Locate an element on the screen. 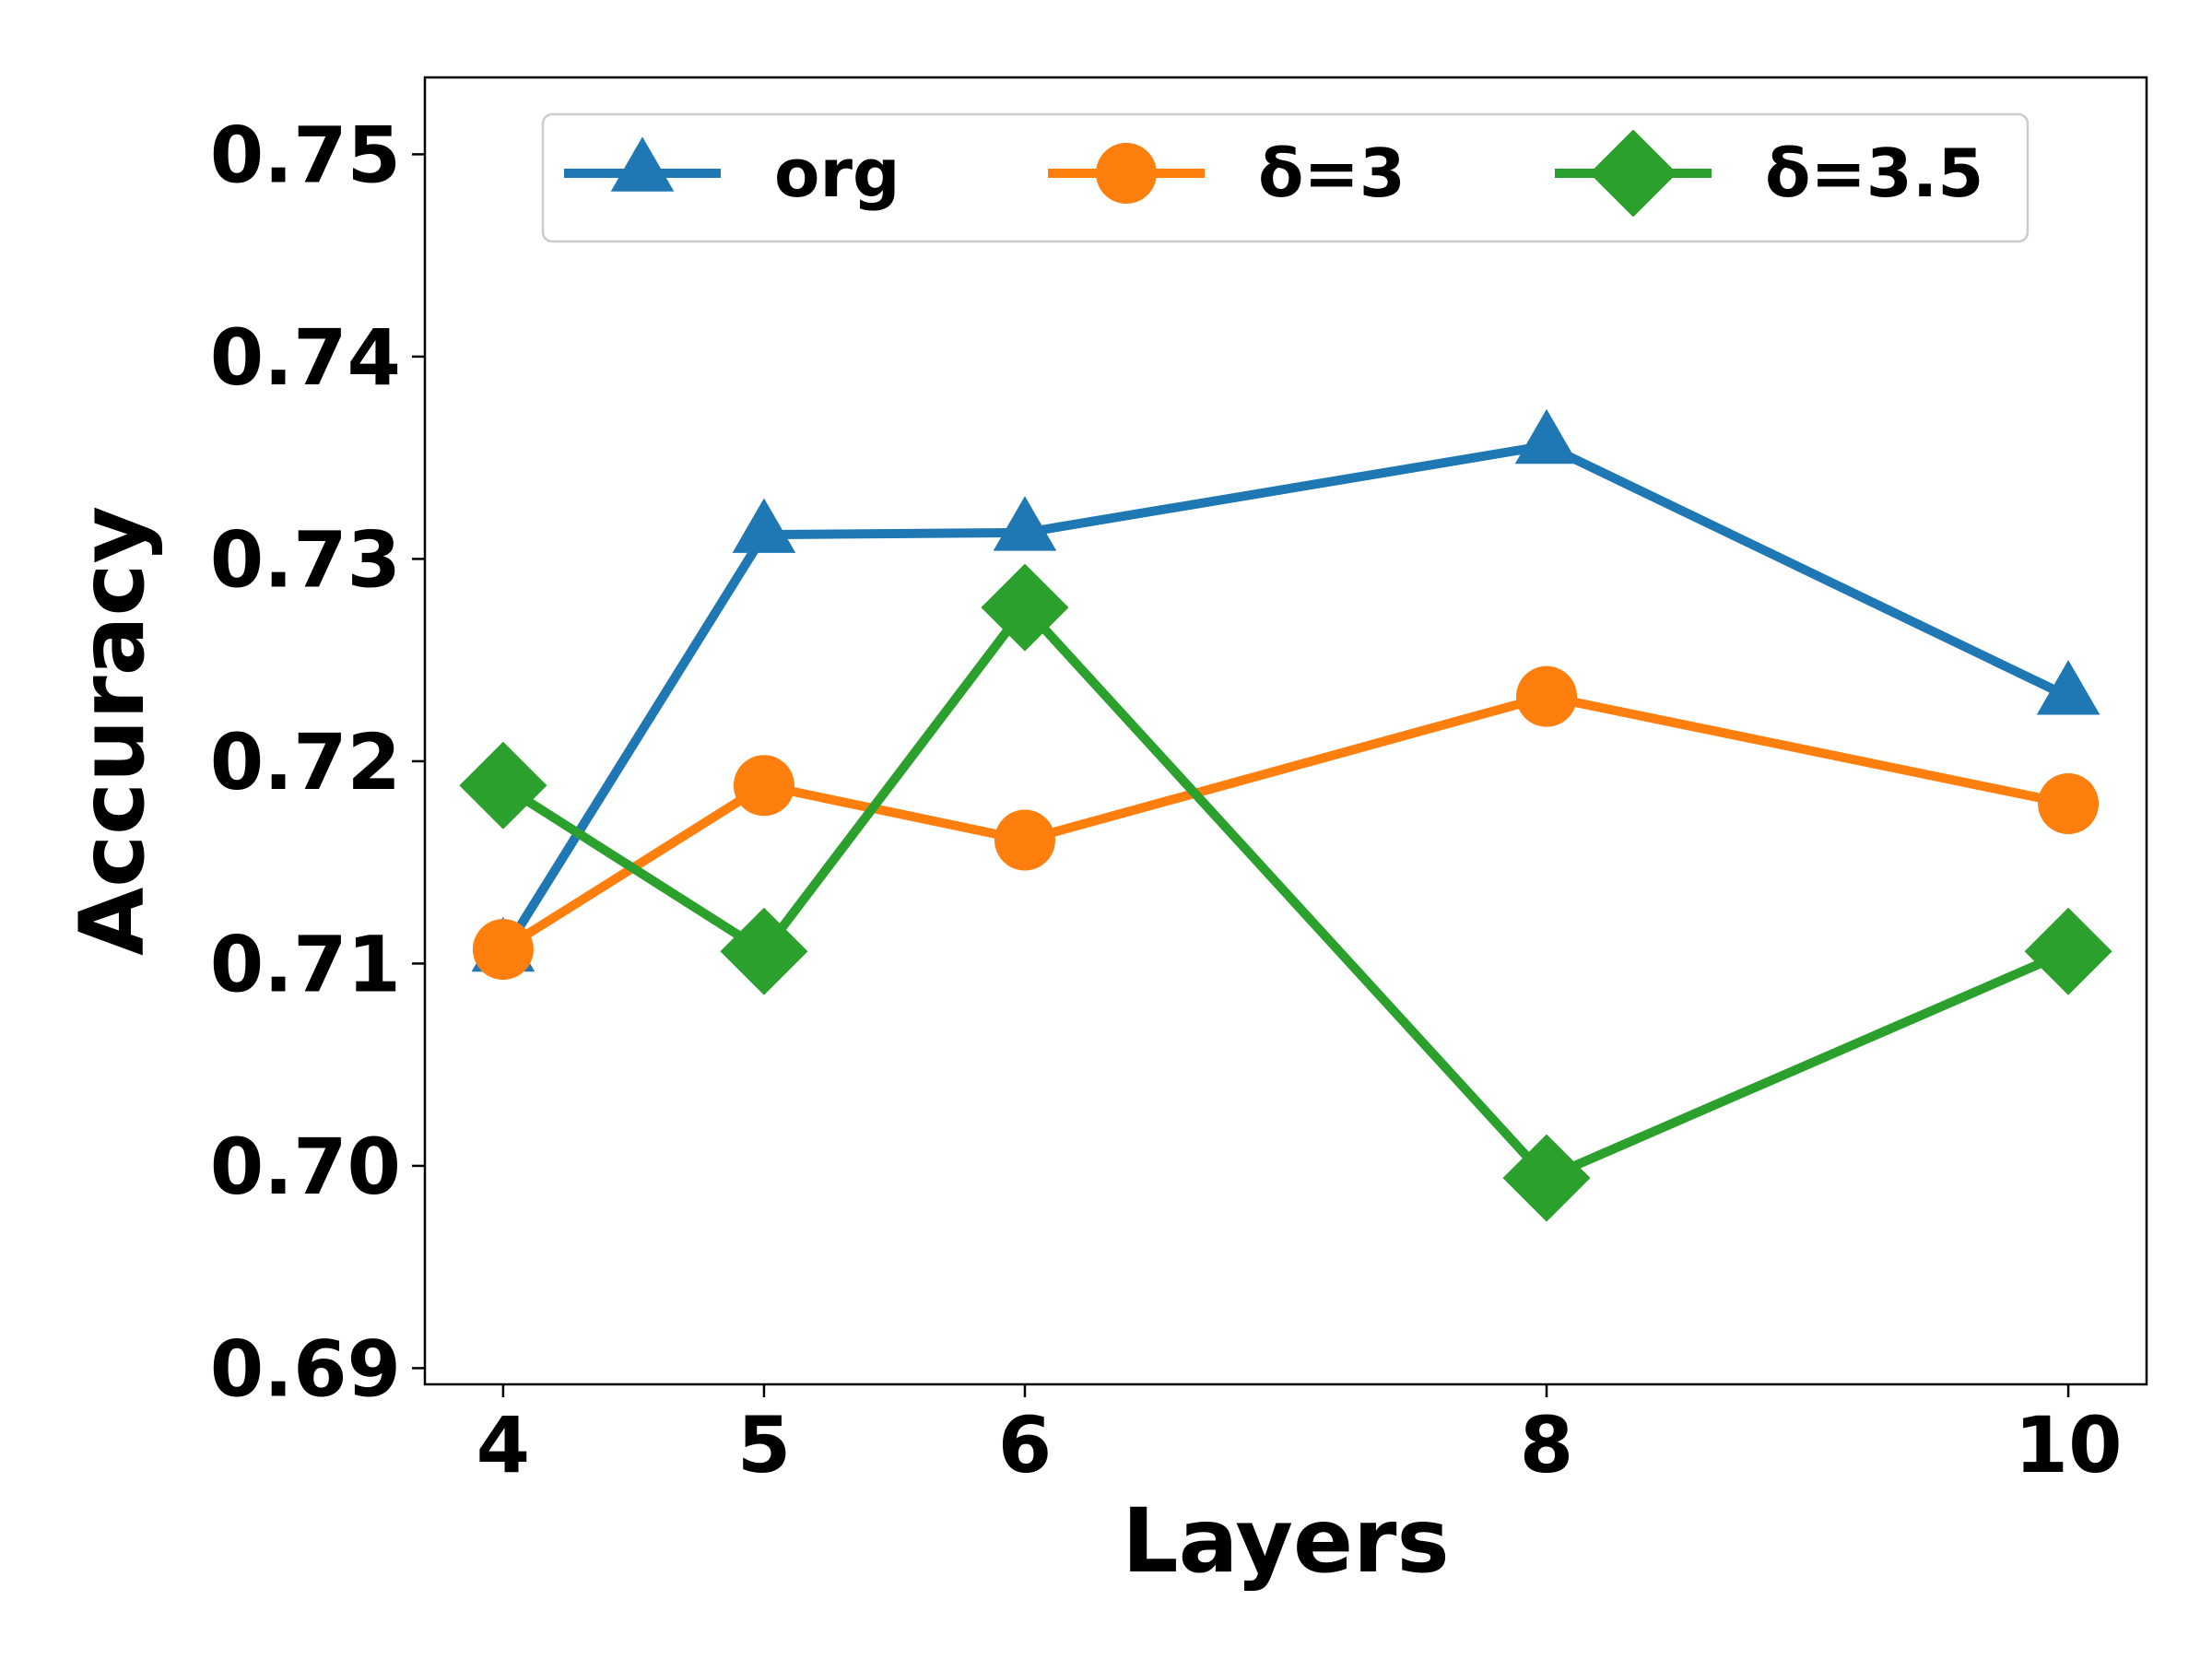 Image resolution: width=2212 pixels, height=1659 pixels. y-tick-label: 0.74 is located at coordinates (305, 357).